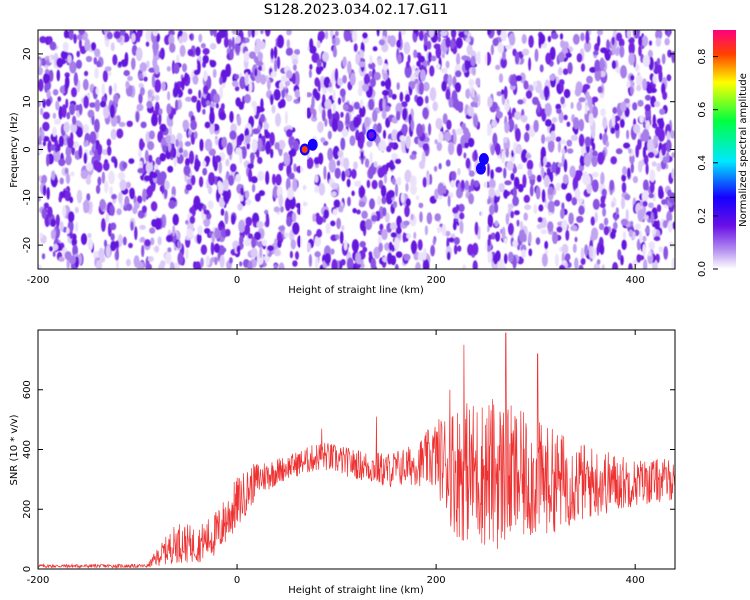 The width and height of the screenshot is (750, 600). Describe the element at coordinates (743, 150) in the screenshot. I see `colorbar-label: Normalized spectral amplitude` at that location.